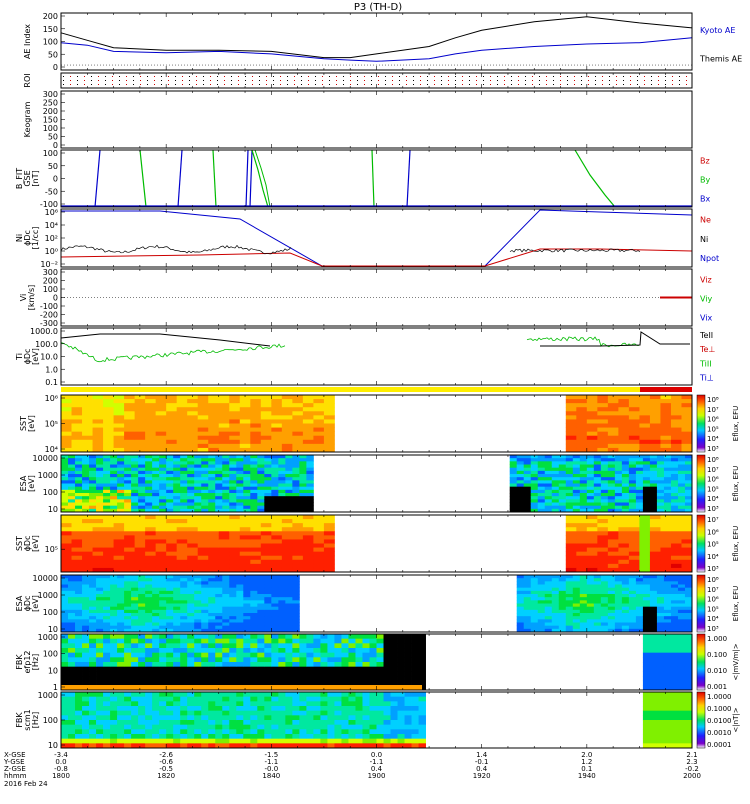 The width and height of the screenshot is (750, 804). I want to click on y-tick-label: 1000, so click(48, 595).